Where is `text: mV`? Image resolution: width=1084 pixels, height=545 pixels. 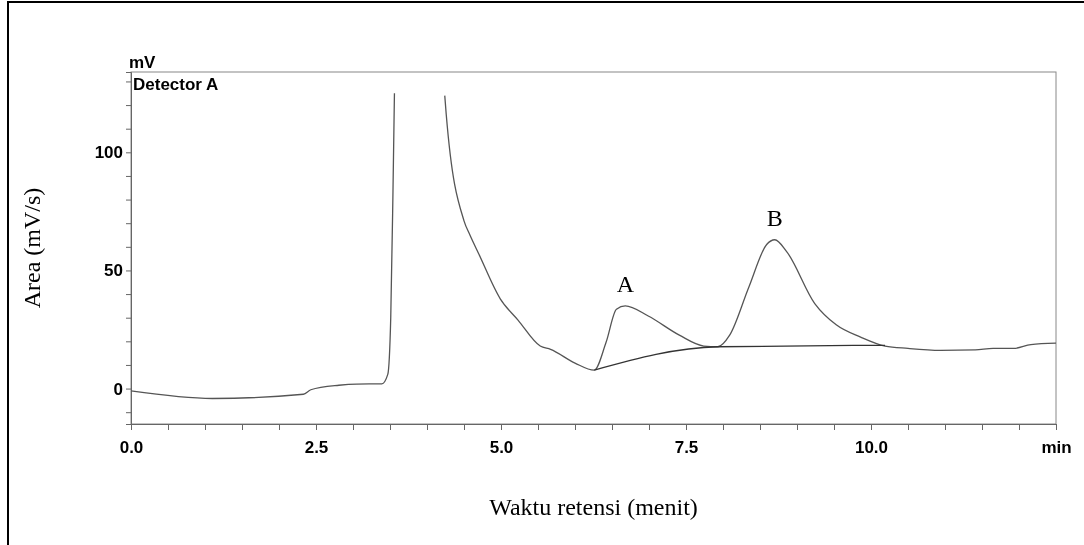 text: mV is located at coordinates (143, 62).